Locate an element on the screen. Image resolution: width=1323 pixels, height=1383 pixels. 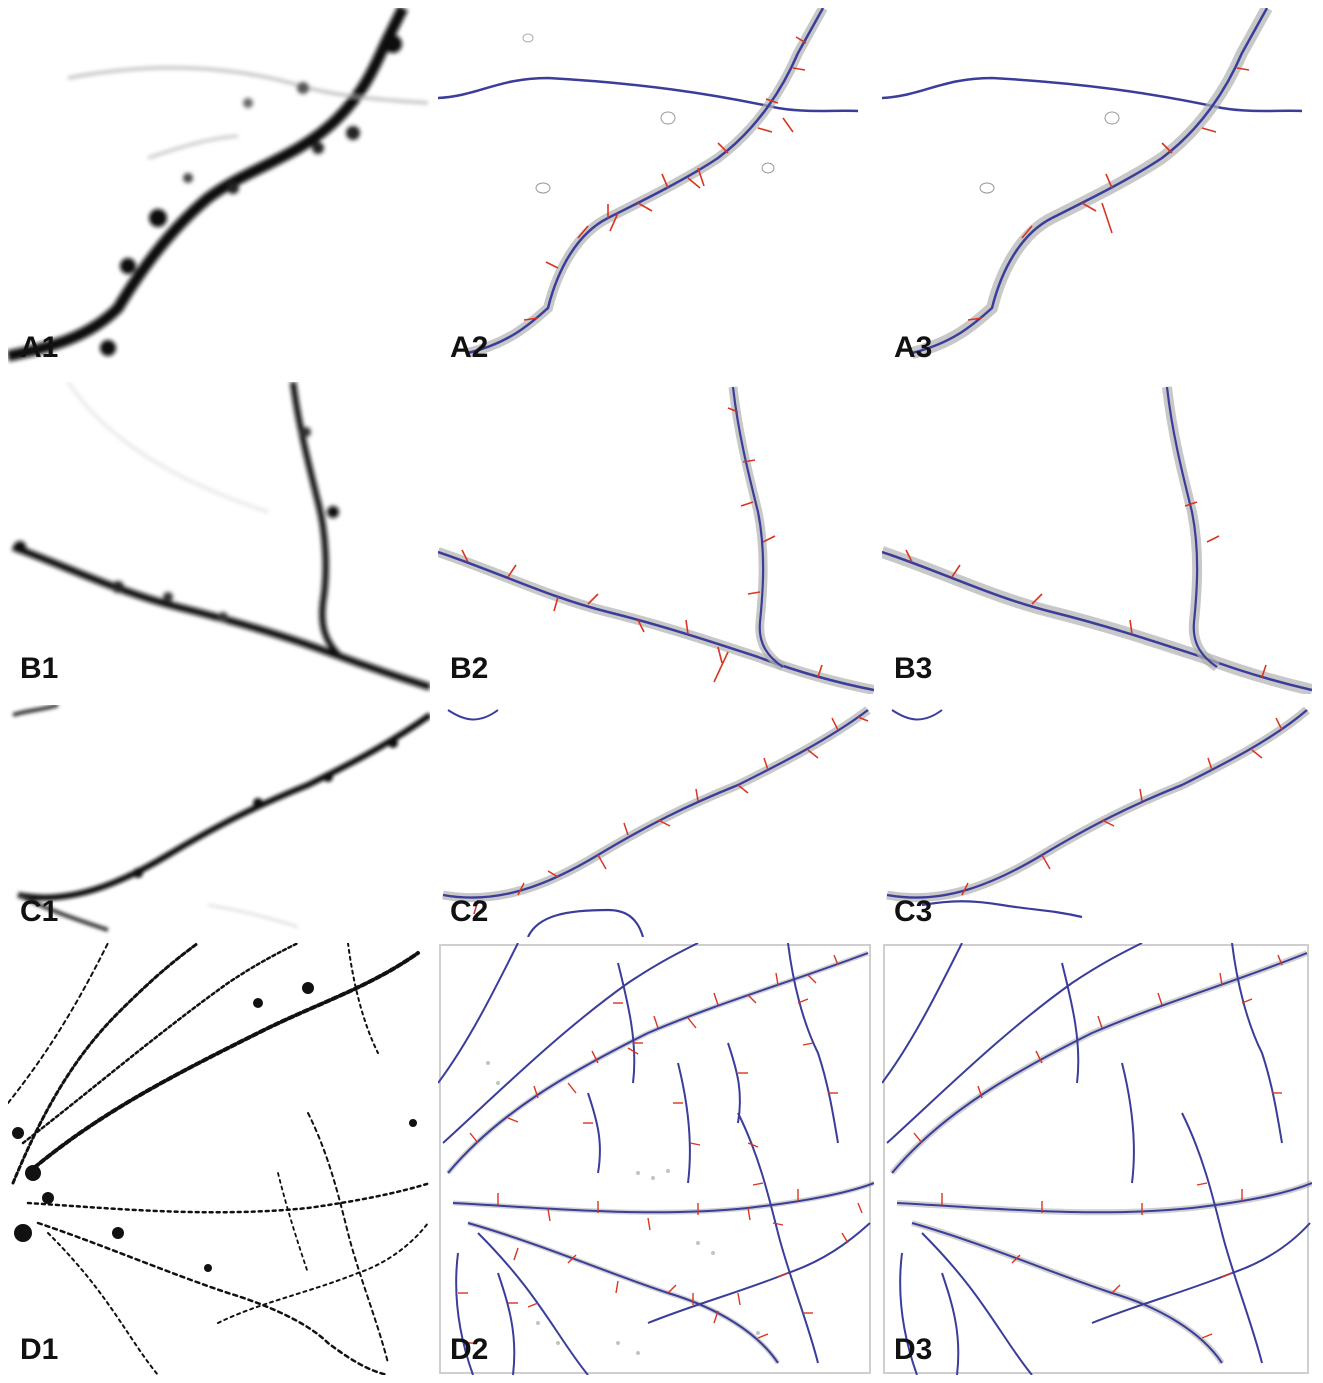
reconstruction-image-c3 is located at coordinates (1098, 812).